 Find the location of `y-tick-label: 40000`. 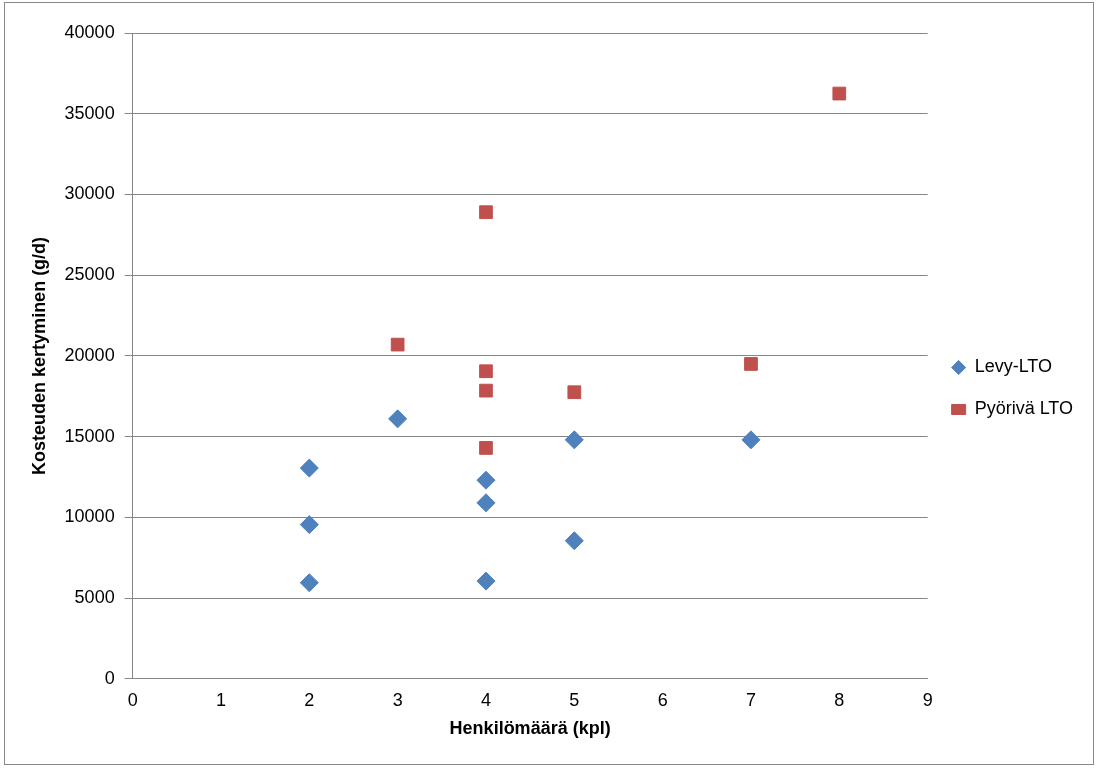

y-tick-label: 40000 is located at coordinates (89, 31).